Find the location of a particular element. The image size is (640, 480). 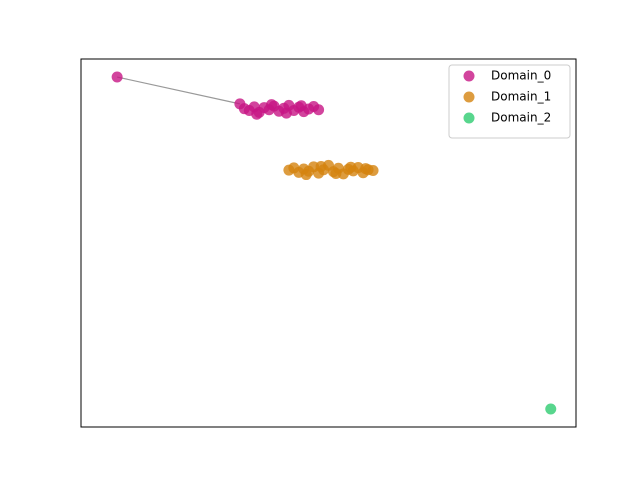

legend-label: Domain_0 is located at coordinates (521, 76).